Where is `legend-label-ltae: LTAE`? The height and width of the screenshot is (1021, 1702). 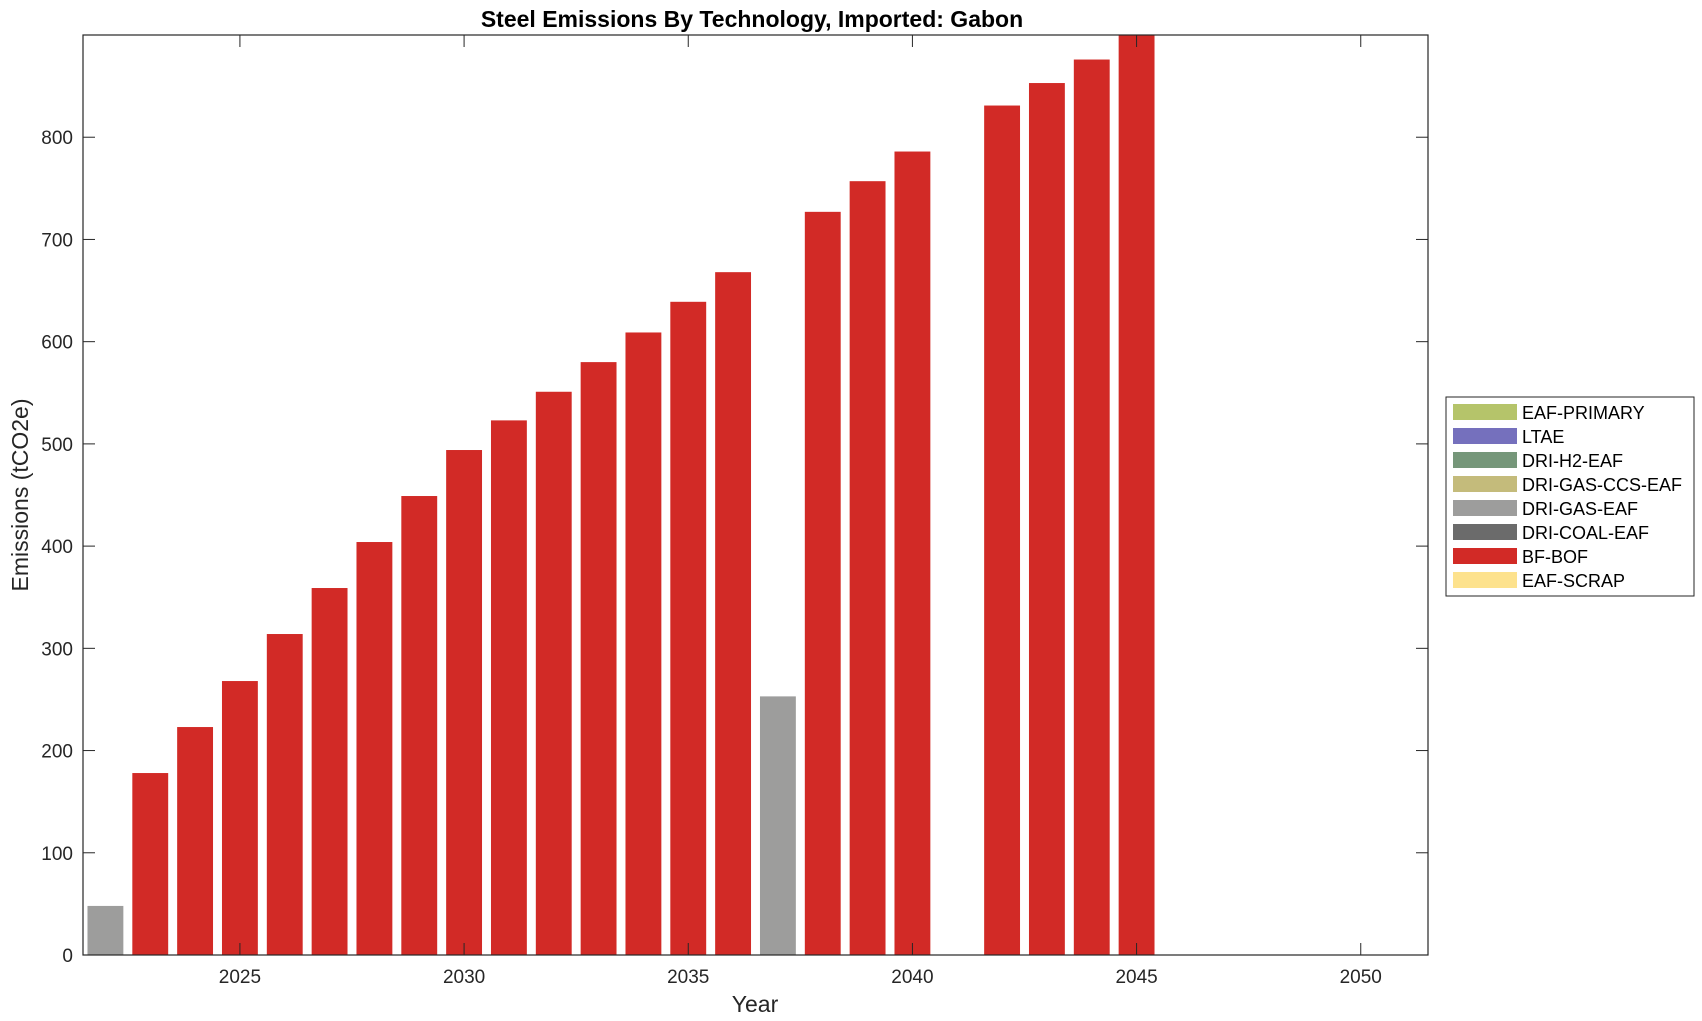 legend-label-ltae: LTAE is located at coordinates (1543, 437).